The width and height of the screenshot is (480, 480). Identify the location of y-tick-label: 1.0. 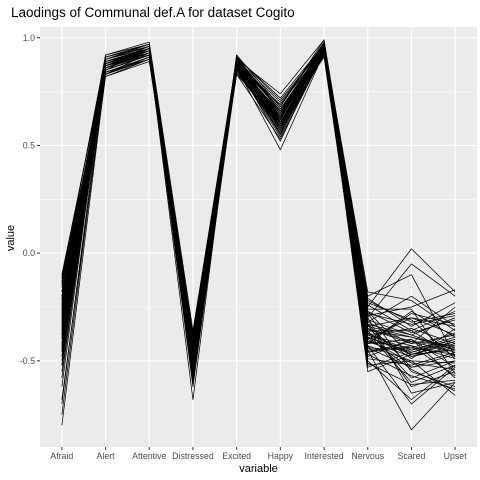
(29, 38).